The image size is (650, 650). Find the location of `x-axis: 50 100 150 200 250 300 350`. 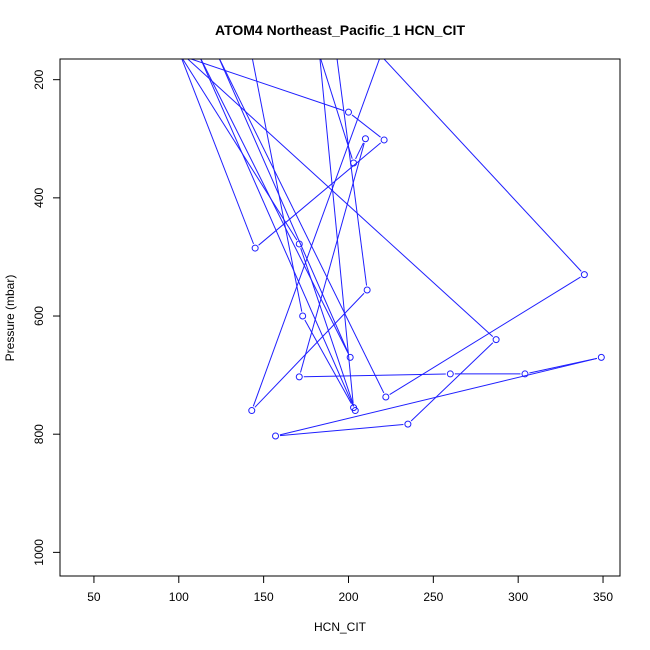

x-axis: 50 100 150 200 250 300 350 is located at coordinates (350, 590).